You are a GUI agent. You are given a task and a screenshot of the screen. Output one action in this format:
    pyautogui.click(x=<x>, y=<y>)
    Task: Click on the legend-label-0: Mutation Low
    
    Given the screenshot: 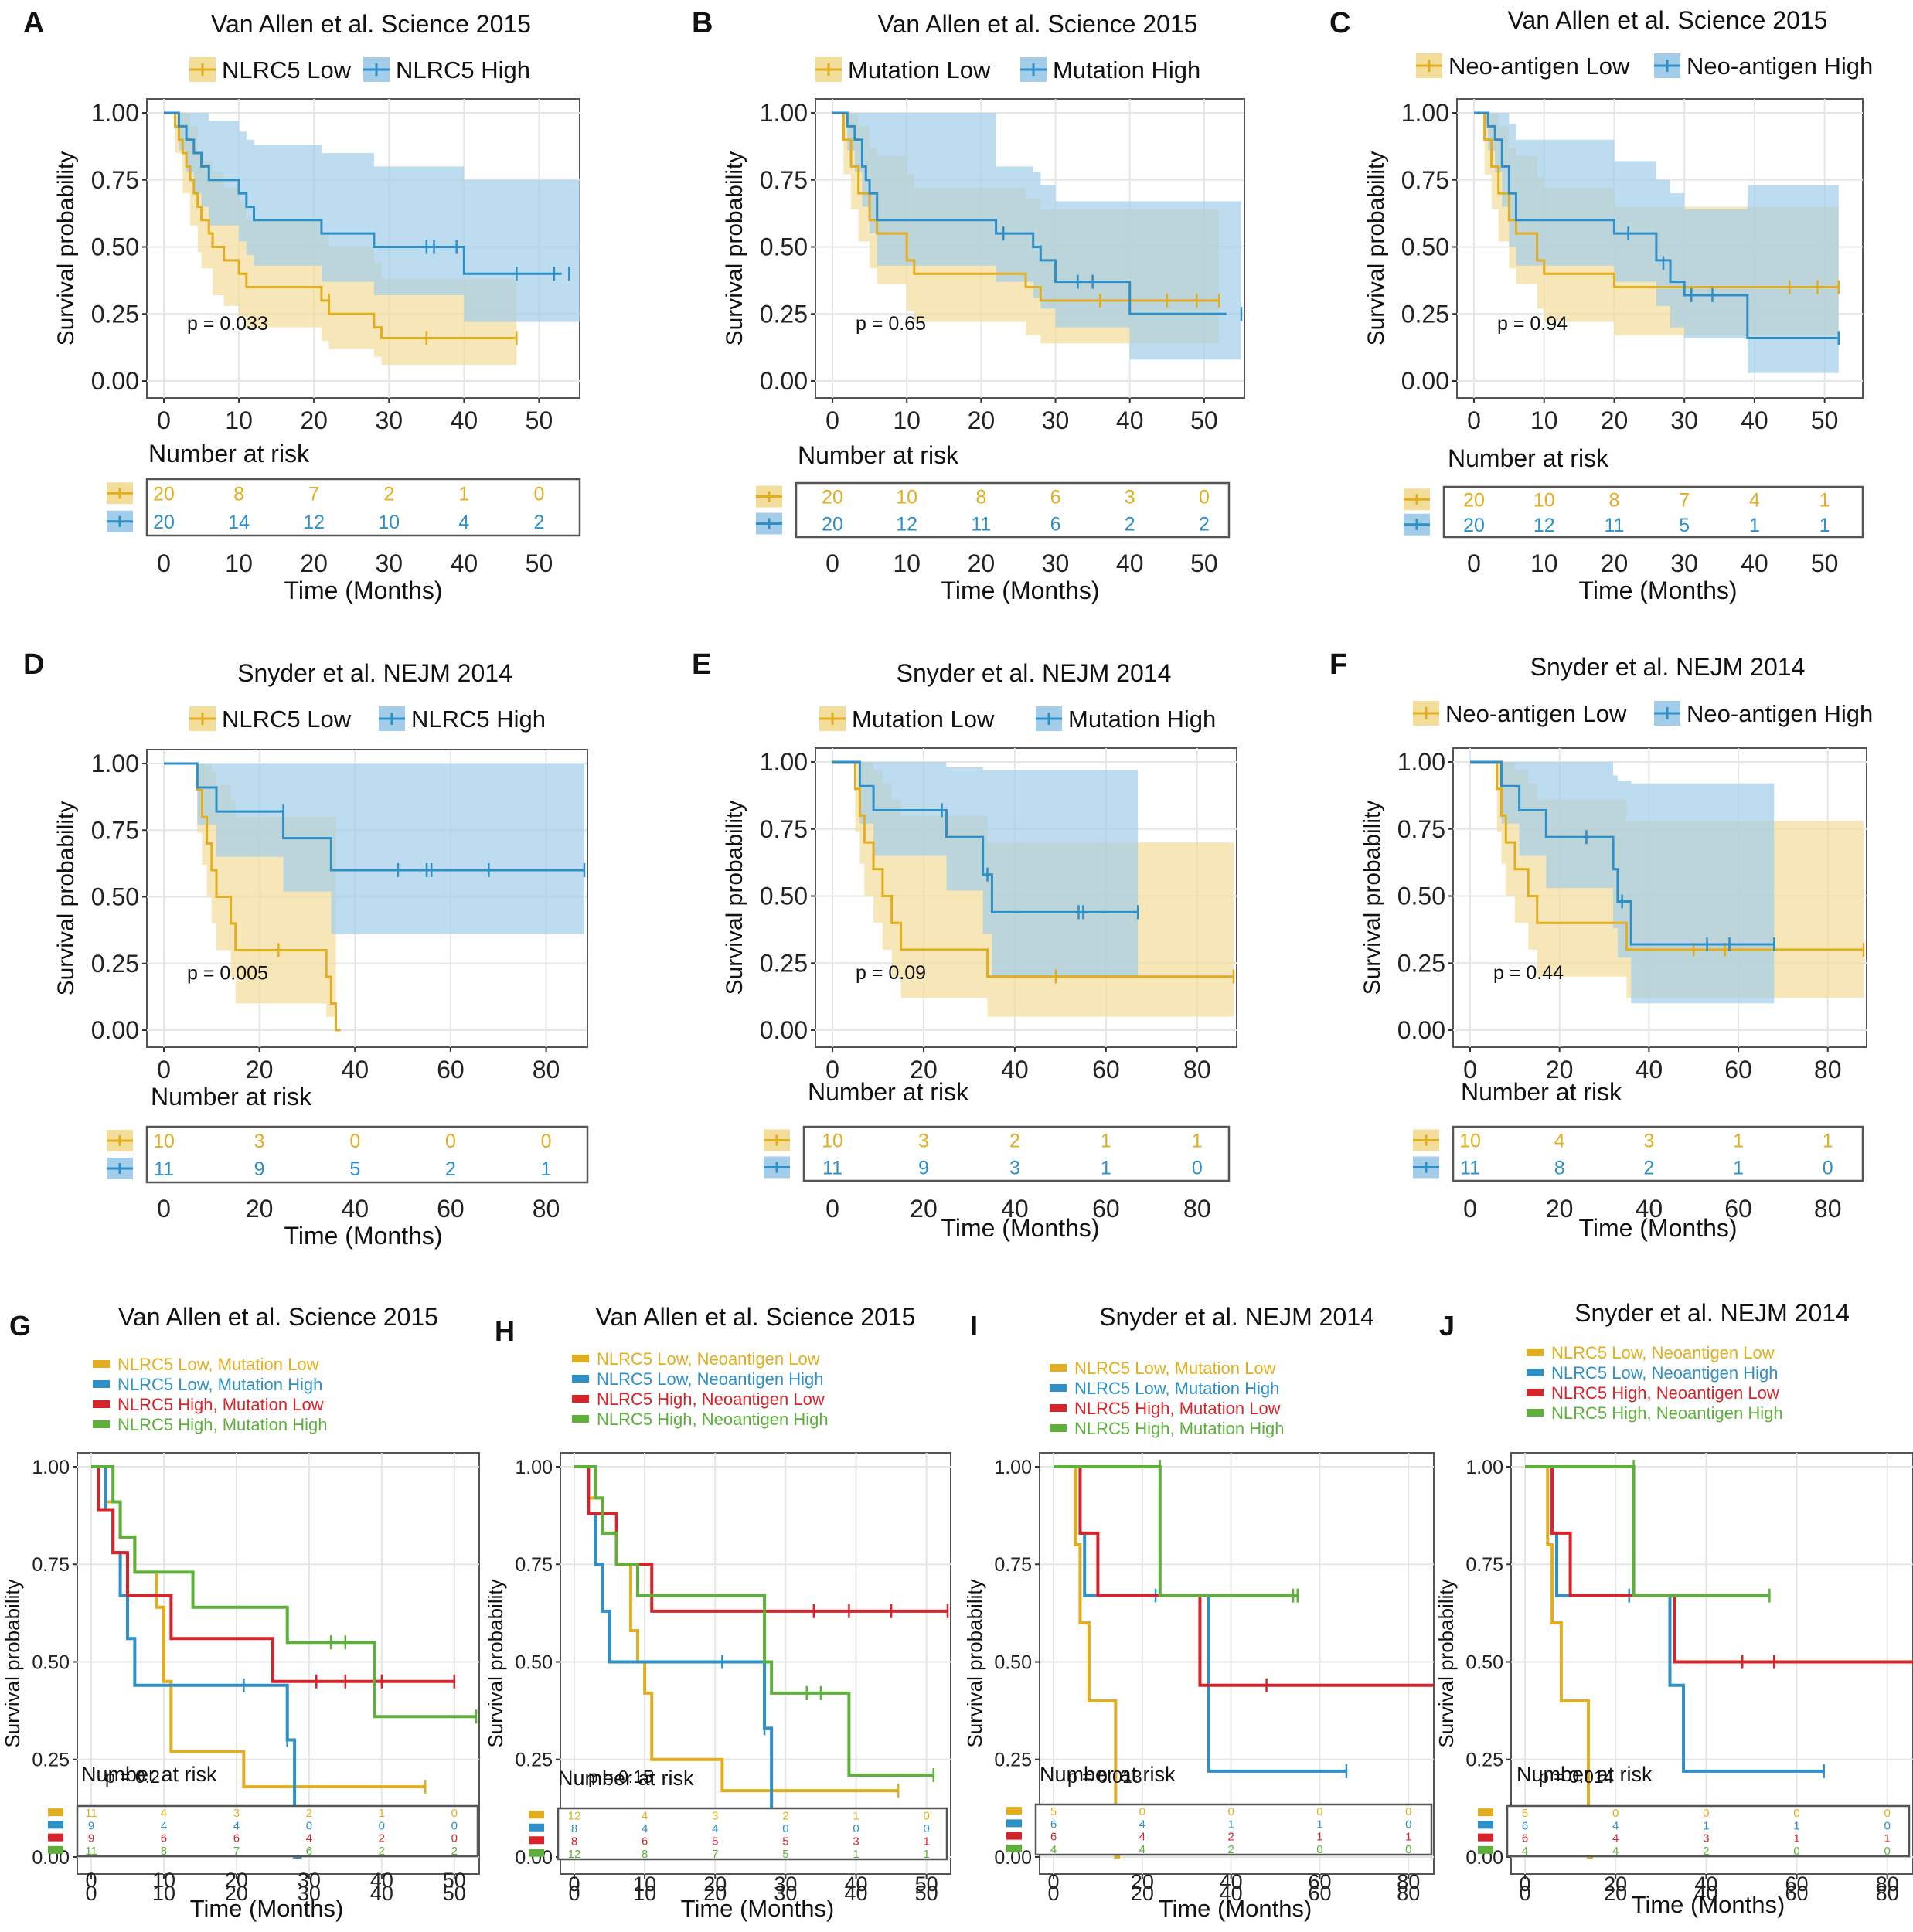 What is the action you would take?
    pyautogui.click(x=919, y=70)
    